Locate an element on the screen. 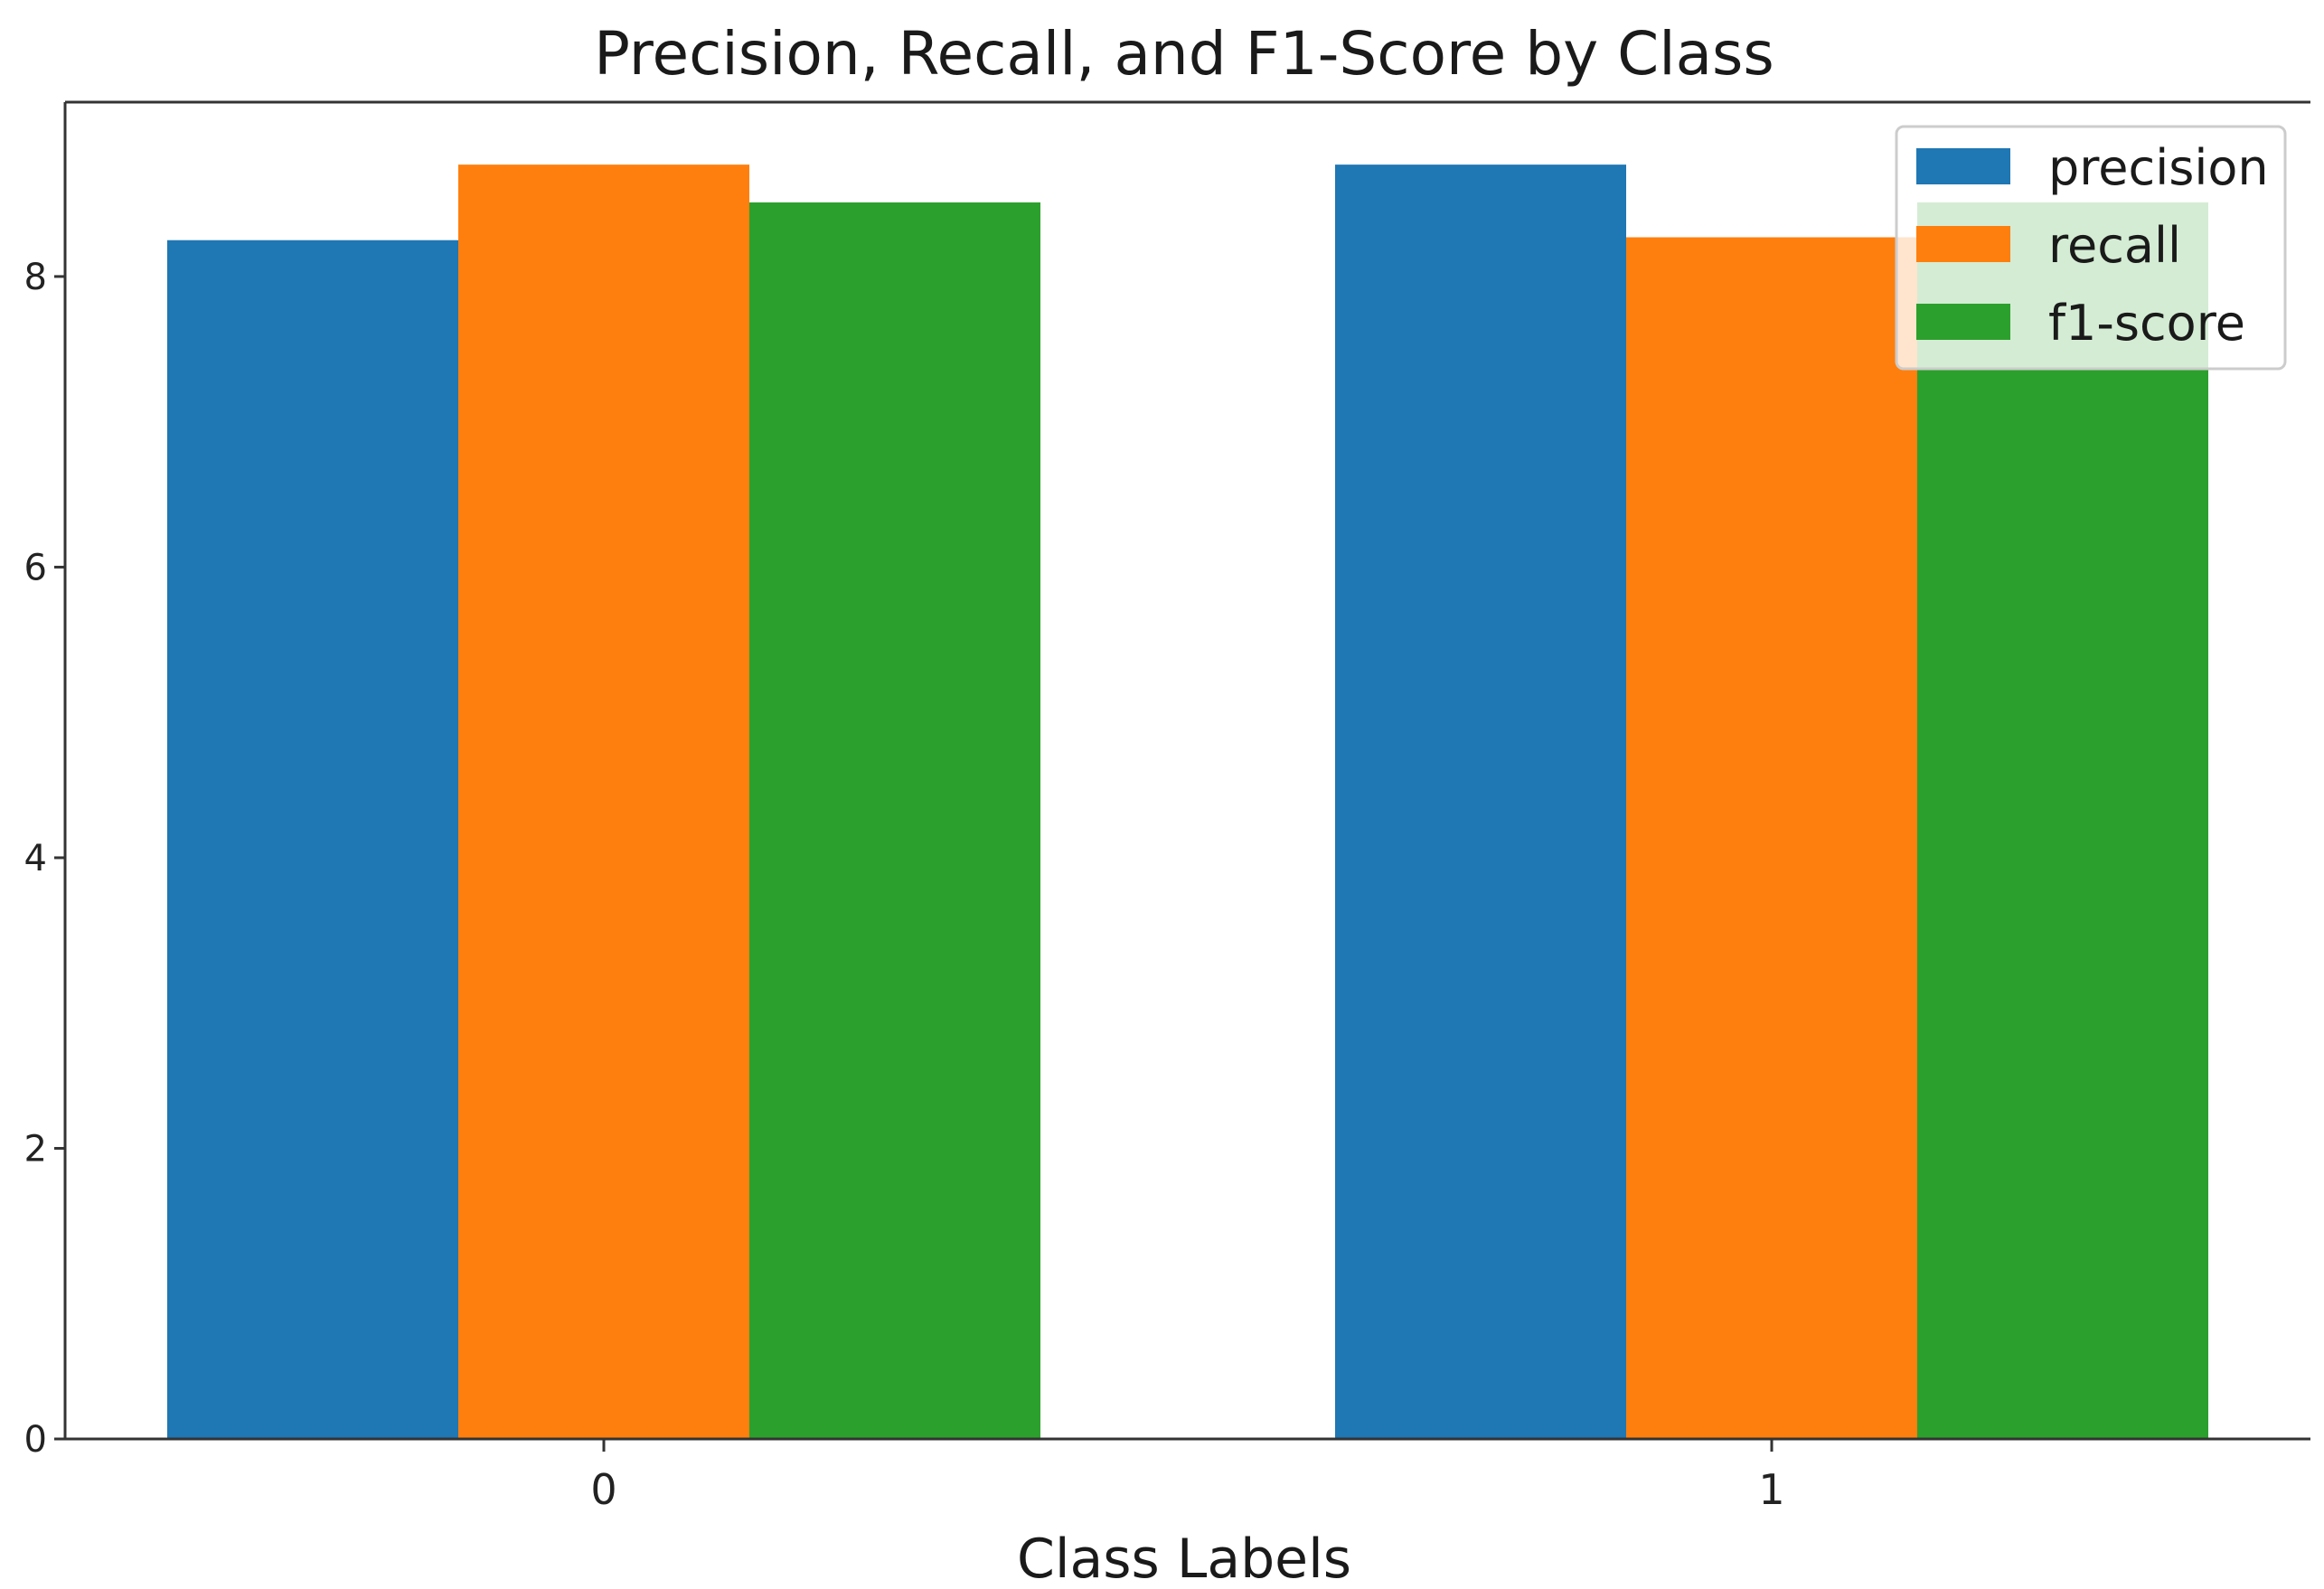 The image size is (2324, 1589). legend-label-recall: recall is located at coordinates (2114, 246).